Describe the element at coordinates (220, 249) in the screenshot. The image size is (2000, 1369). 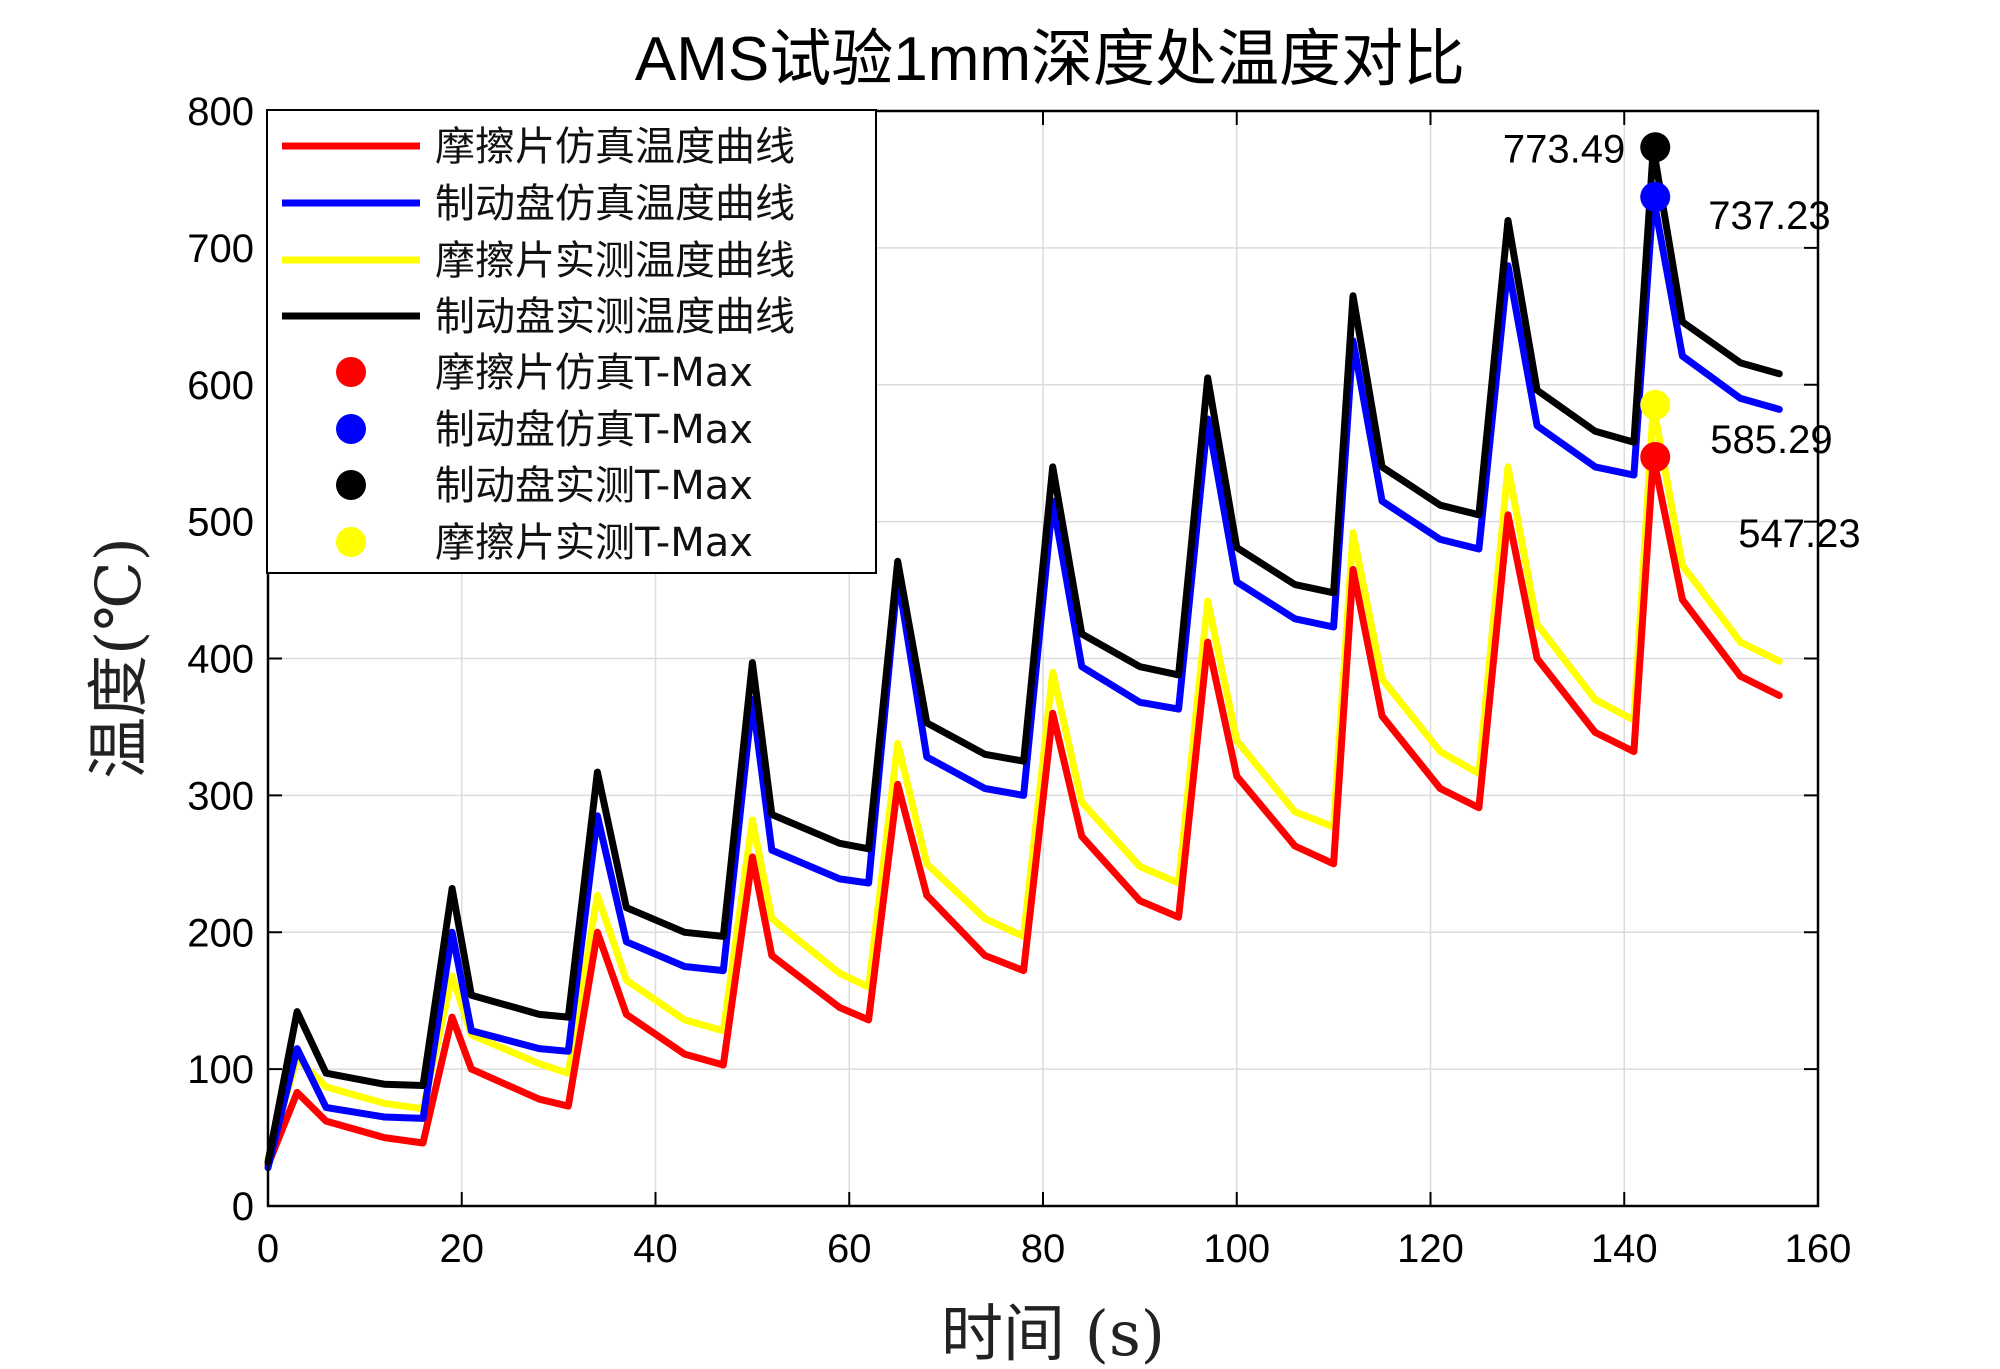
I see `y-tick-label: 700` at that location.